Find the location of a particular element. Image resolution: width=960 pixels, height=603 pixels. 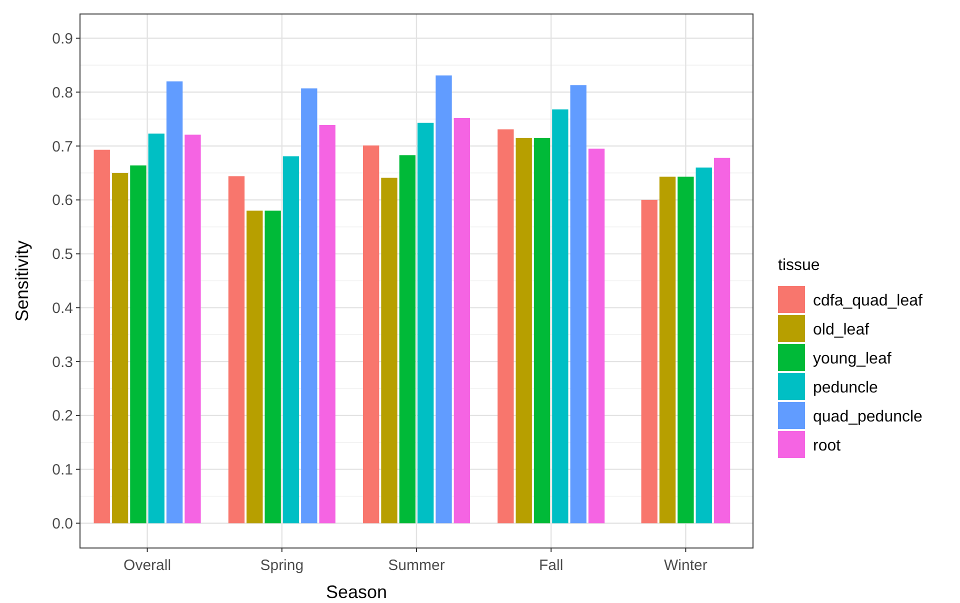

y-tick-label: 0.4 is located at coordinates (62, 308).